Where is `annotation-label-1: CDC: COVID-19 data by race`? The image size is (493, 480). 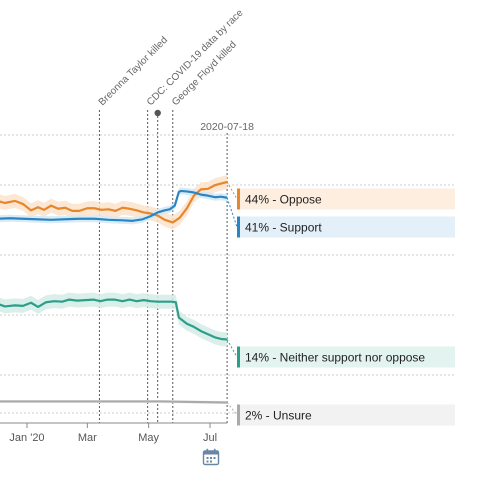 annotation-label-1: CDC: COVID-19 data by race is located at coordinates (195, 57).